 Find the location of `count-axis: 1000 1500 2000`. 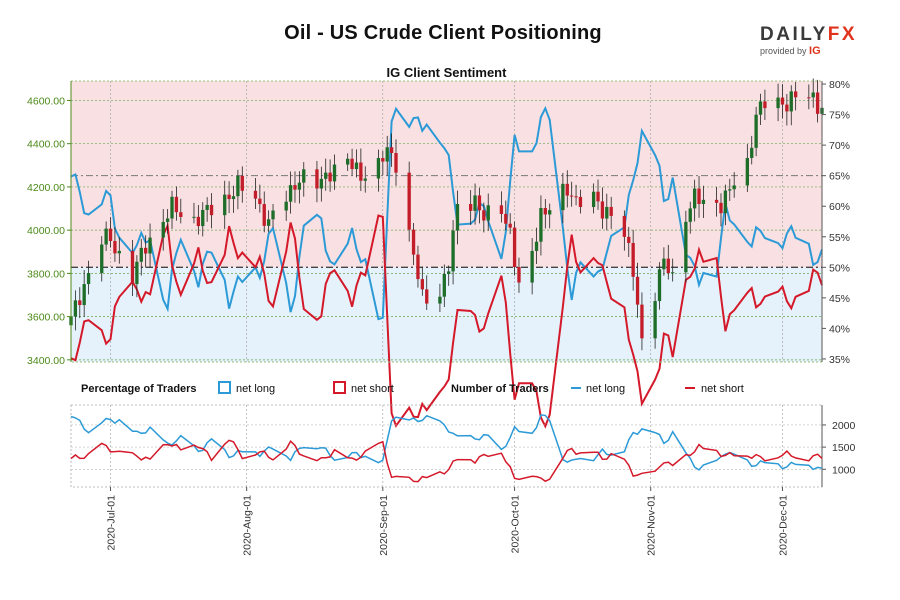

count-axis: 1000 1500 2000 is located at coordinates (463, 448).